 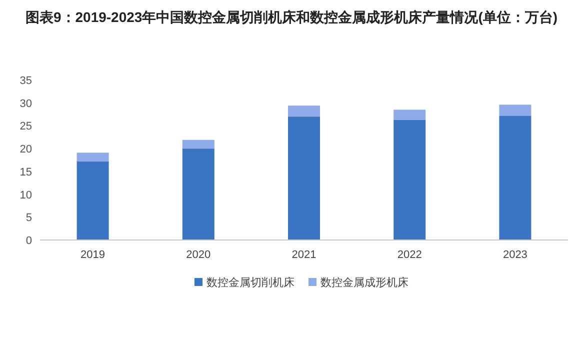 I want to click on y-tick-label: 10, so click(x=26, y=195).